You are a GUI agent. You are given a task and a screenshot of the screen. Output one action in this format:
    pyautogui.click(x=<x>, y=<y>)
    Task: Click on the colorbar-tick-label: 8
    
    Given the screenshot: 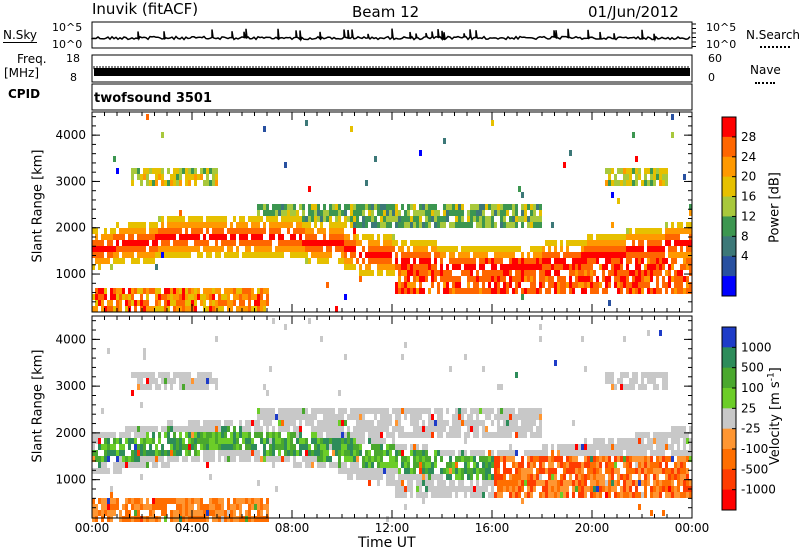 What is the action you would take?
    pyautogui.click(x=745, y=236)
    